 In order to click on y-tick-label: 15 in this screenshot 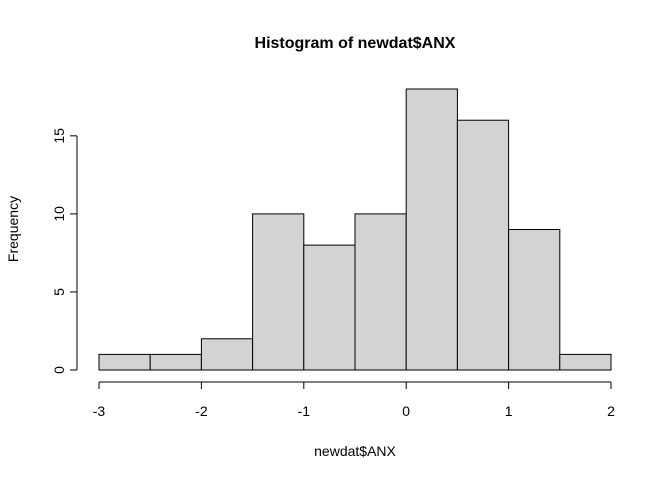, I will do `click(59, 136)`.